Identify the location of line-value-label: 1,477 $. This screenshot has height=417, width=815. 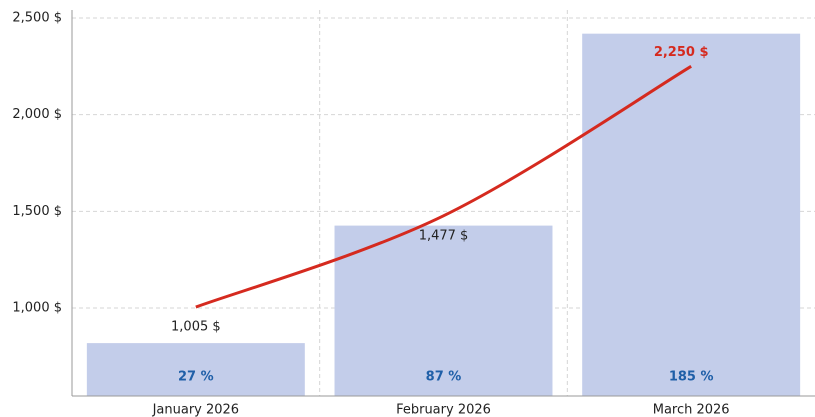
(444, 235).